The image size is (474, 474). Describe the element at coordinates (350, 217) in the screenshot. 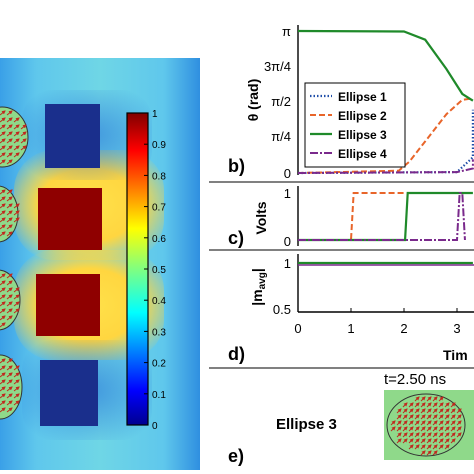

I see `panel-c: 1 0 Volts c)` at that location.